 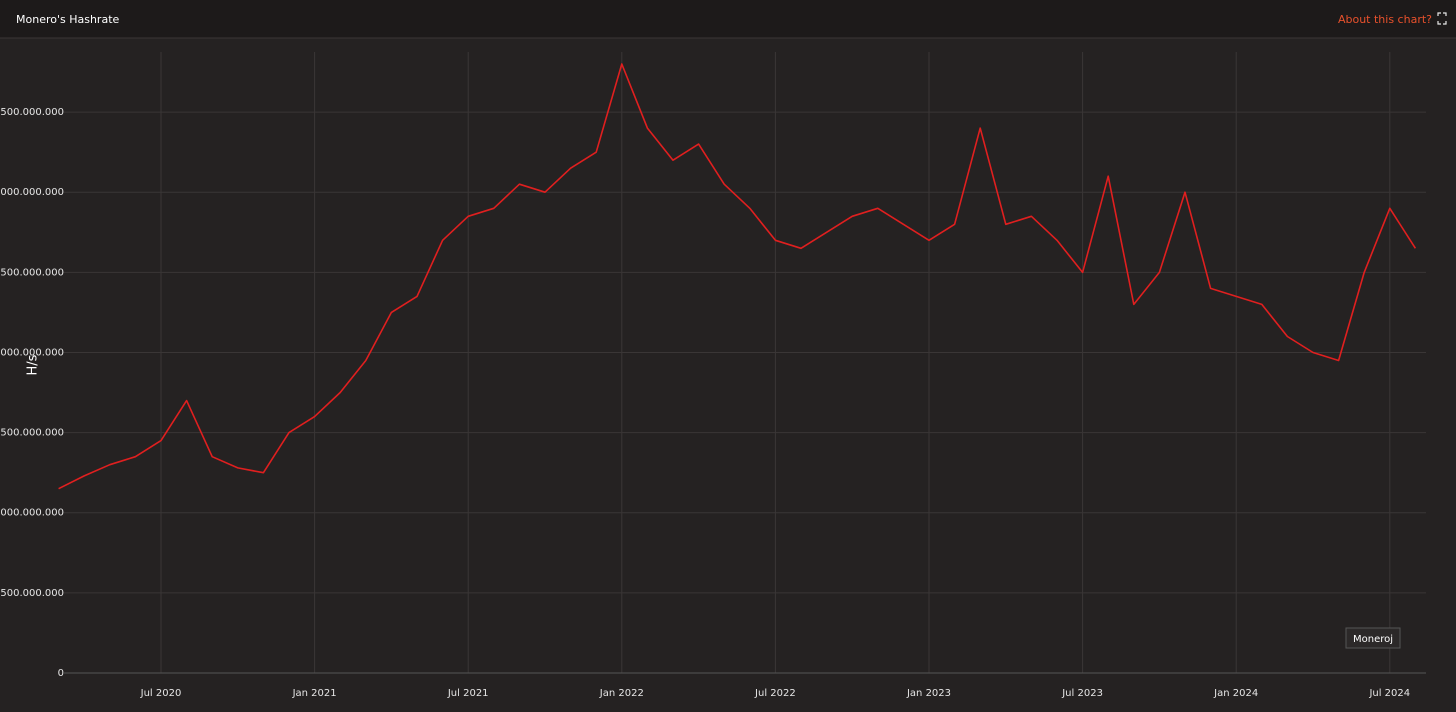 What do you see at coordinates (68, 19) in the screenshot?
I see `chart-title: Monero's Hashrate` at bounding box center [68, 19].